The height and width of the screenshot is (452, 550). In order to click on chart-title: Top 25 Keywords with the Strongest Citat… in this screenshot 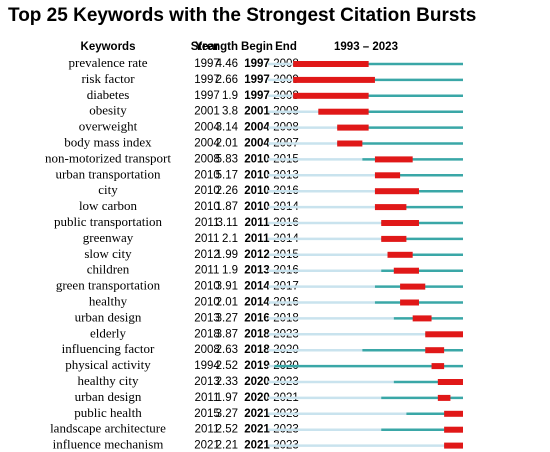, I will do `click(242, 15)`.